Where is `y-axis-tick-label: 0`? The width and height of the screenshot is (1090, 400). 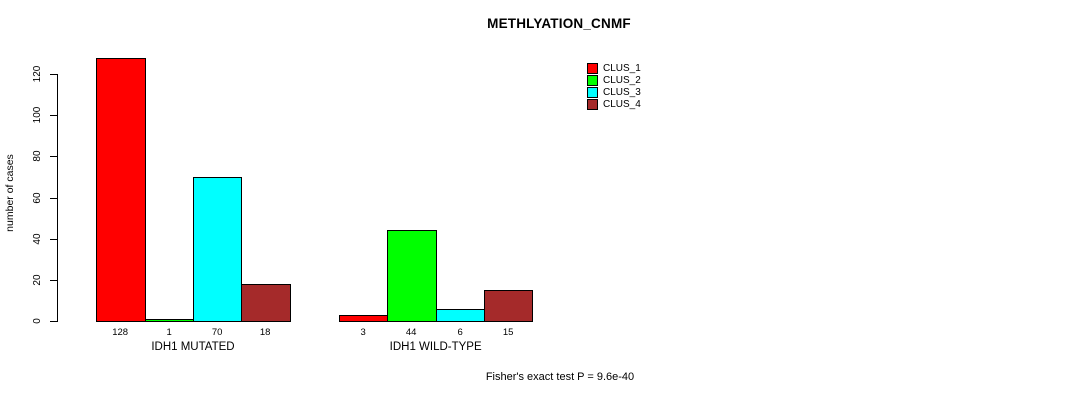
y-axis-tick-label: 0 is located at coordinates (37, 321).